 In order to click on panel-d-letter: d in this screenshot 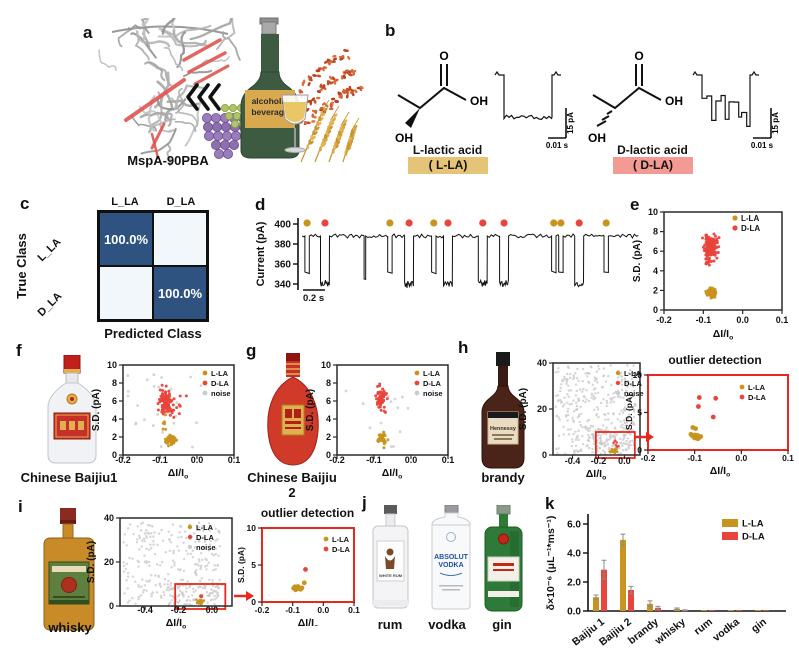, I will do `click(260, 204)`.